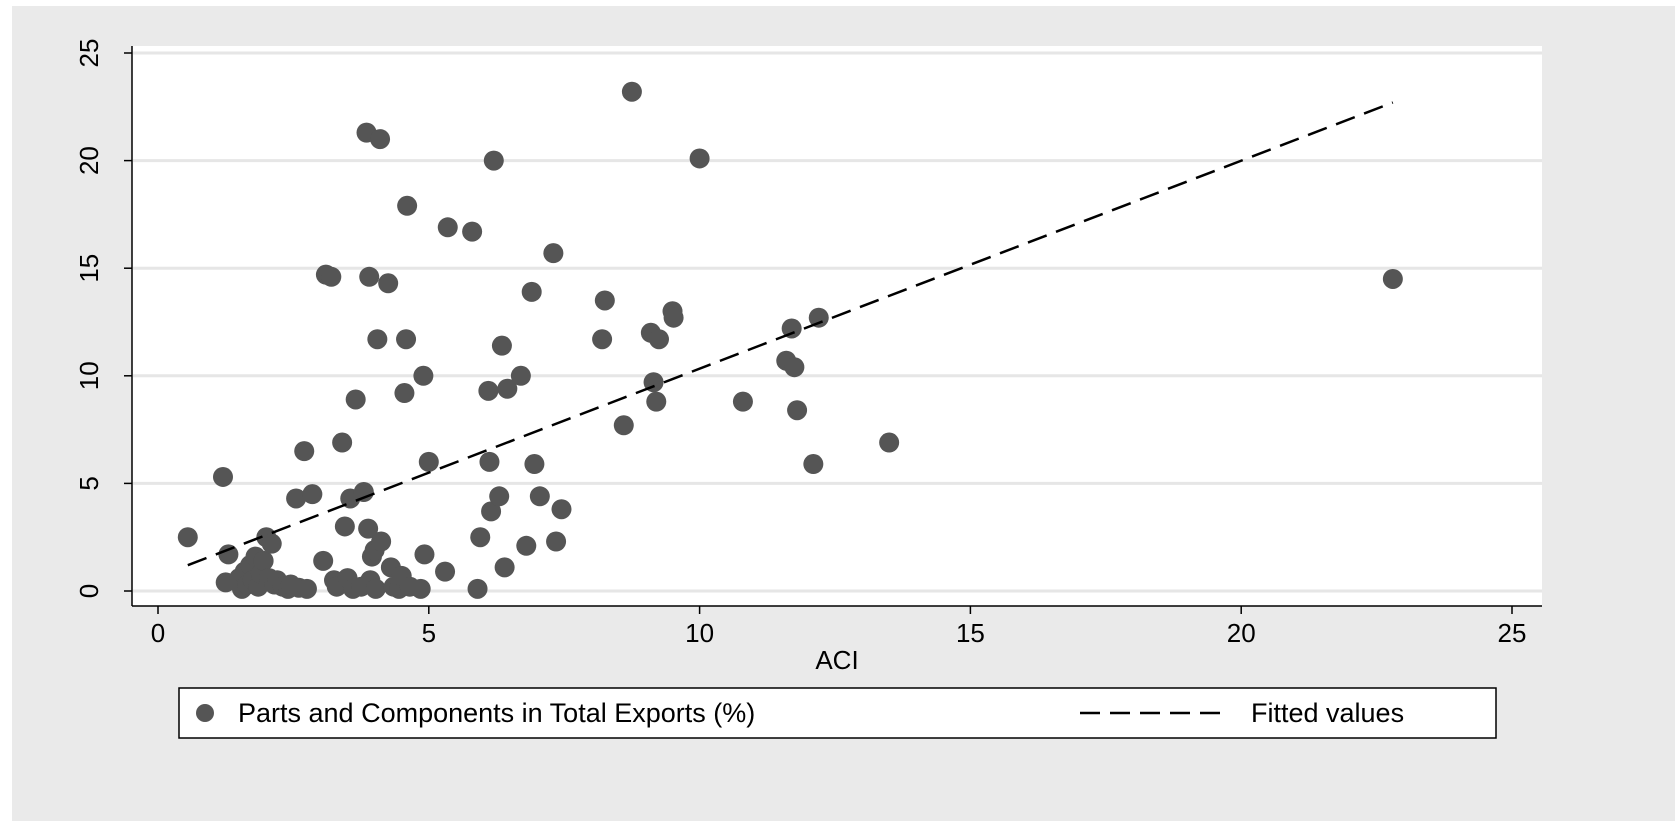 The image size is (1675, 826). Describe the element at coordinates (89, 375) in the screenshot. I see `y-tick-label: 10` at that location.